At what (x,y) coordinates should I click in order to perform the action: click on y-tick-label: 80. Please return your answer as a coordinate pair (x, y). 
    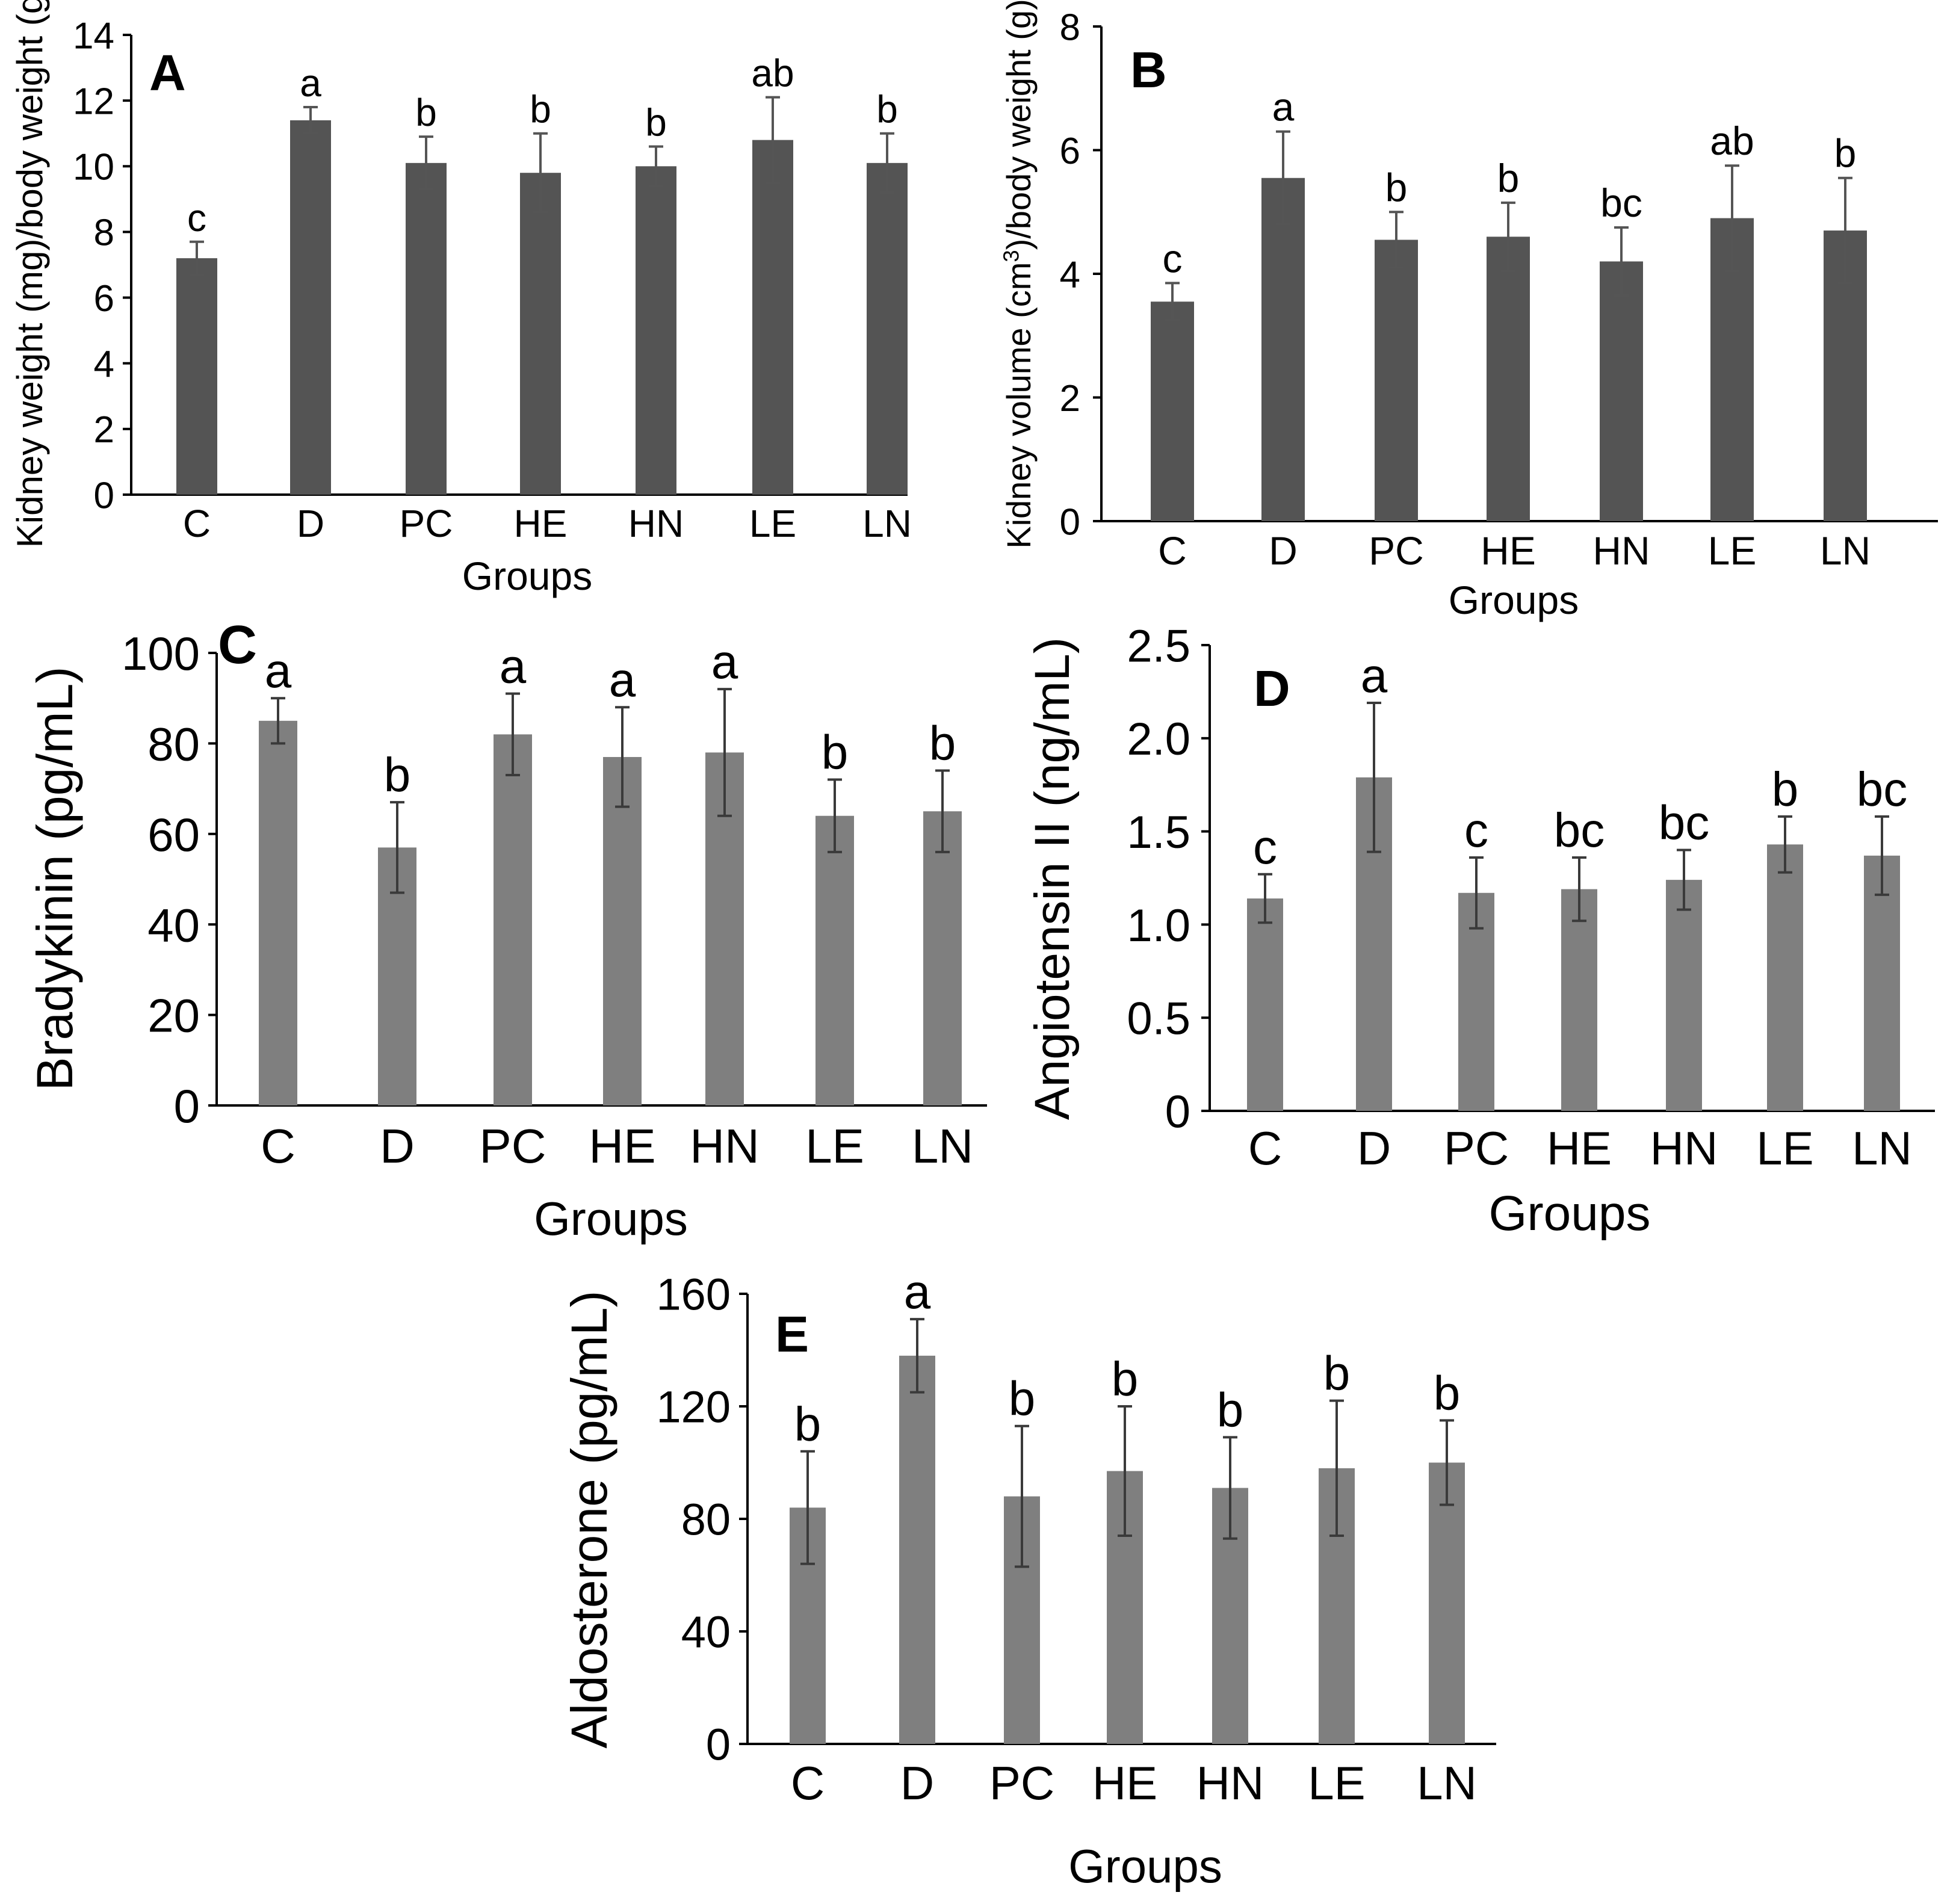
    Looking at the image, I should click on (173, 744).